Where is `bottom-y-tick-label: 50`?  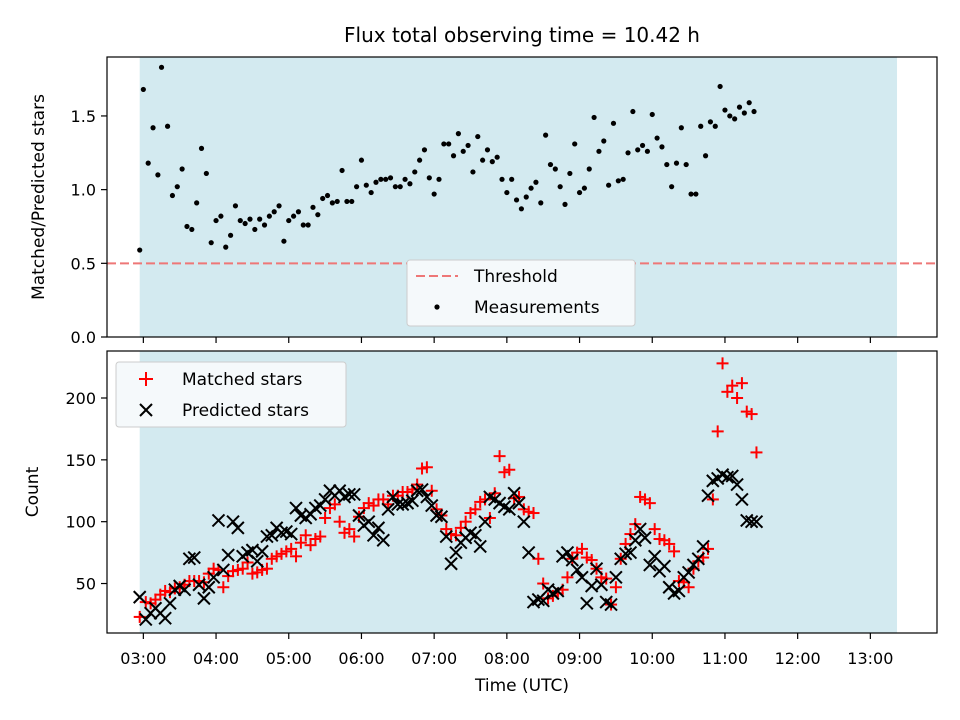 bottom-y-tick-label: 50 is located at coordinates (86, 584).